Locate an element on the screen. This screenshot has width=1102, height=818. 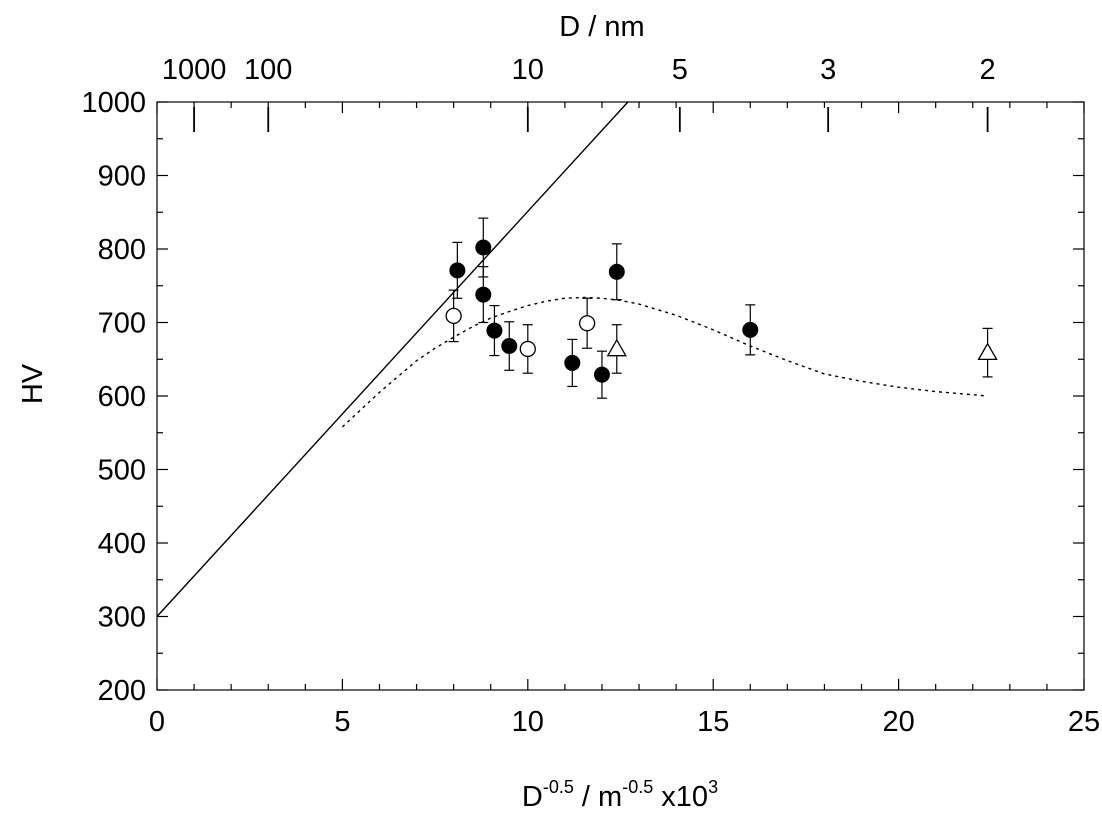
top-axis-tick-label: 3 is located at coordinates (828, 70).